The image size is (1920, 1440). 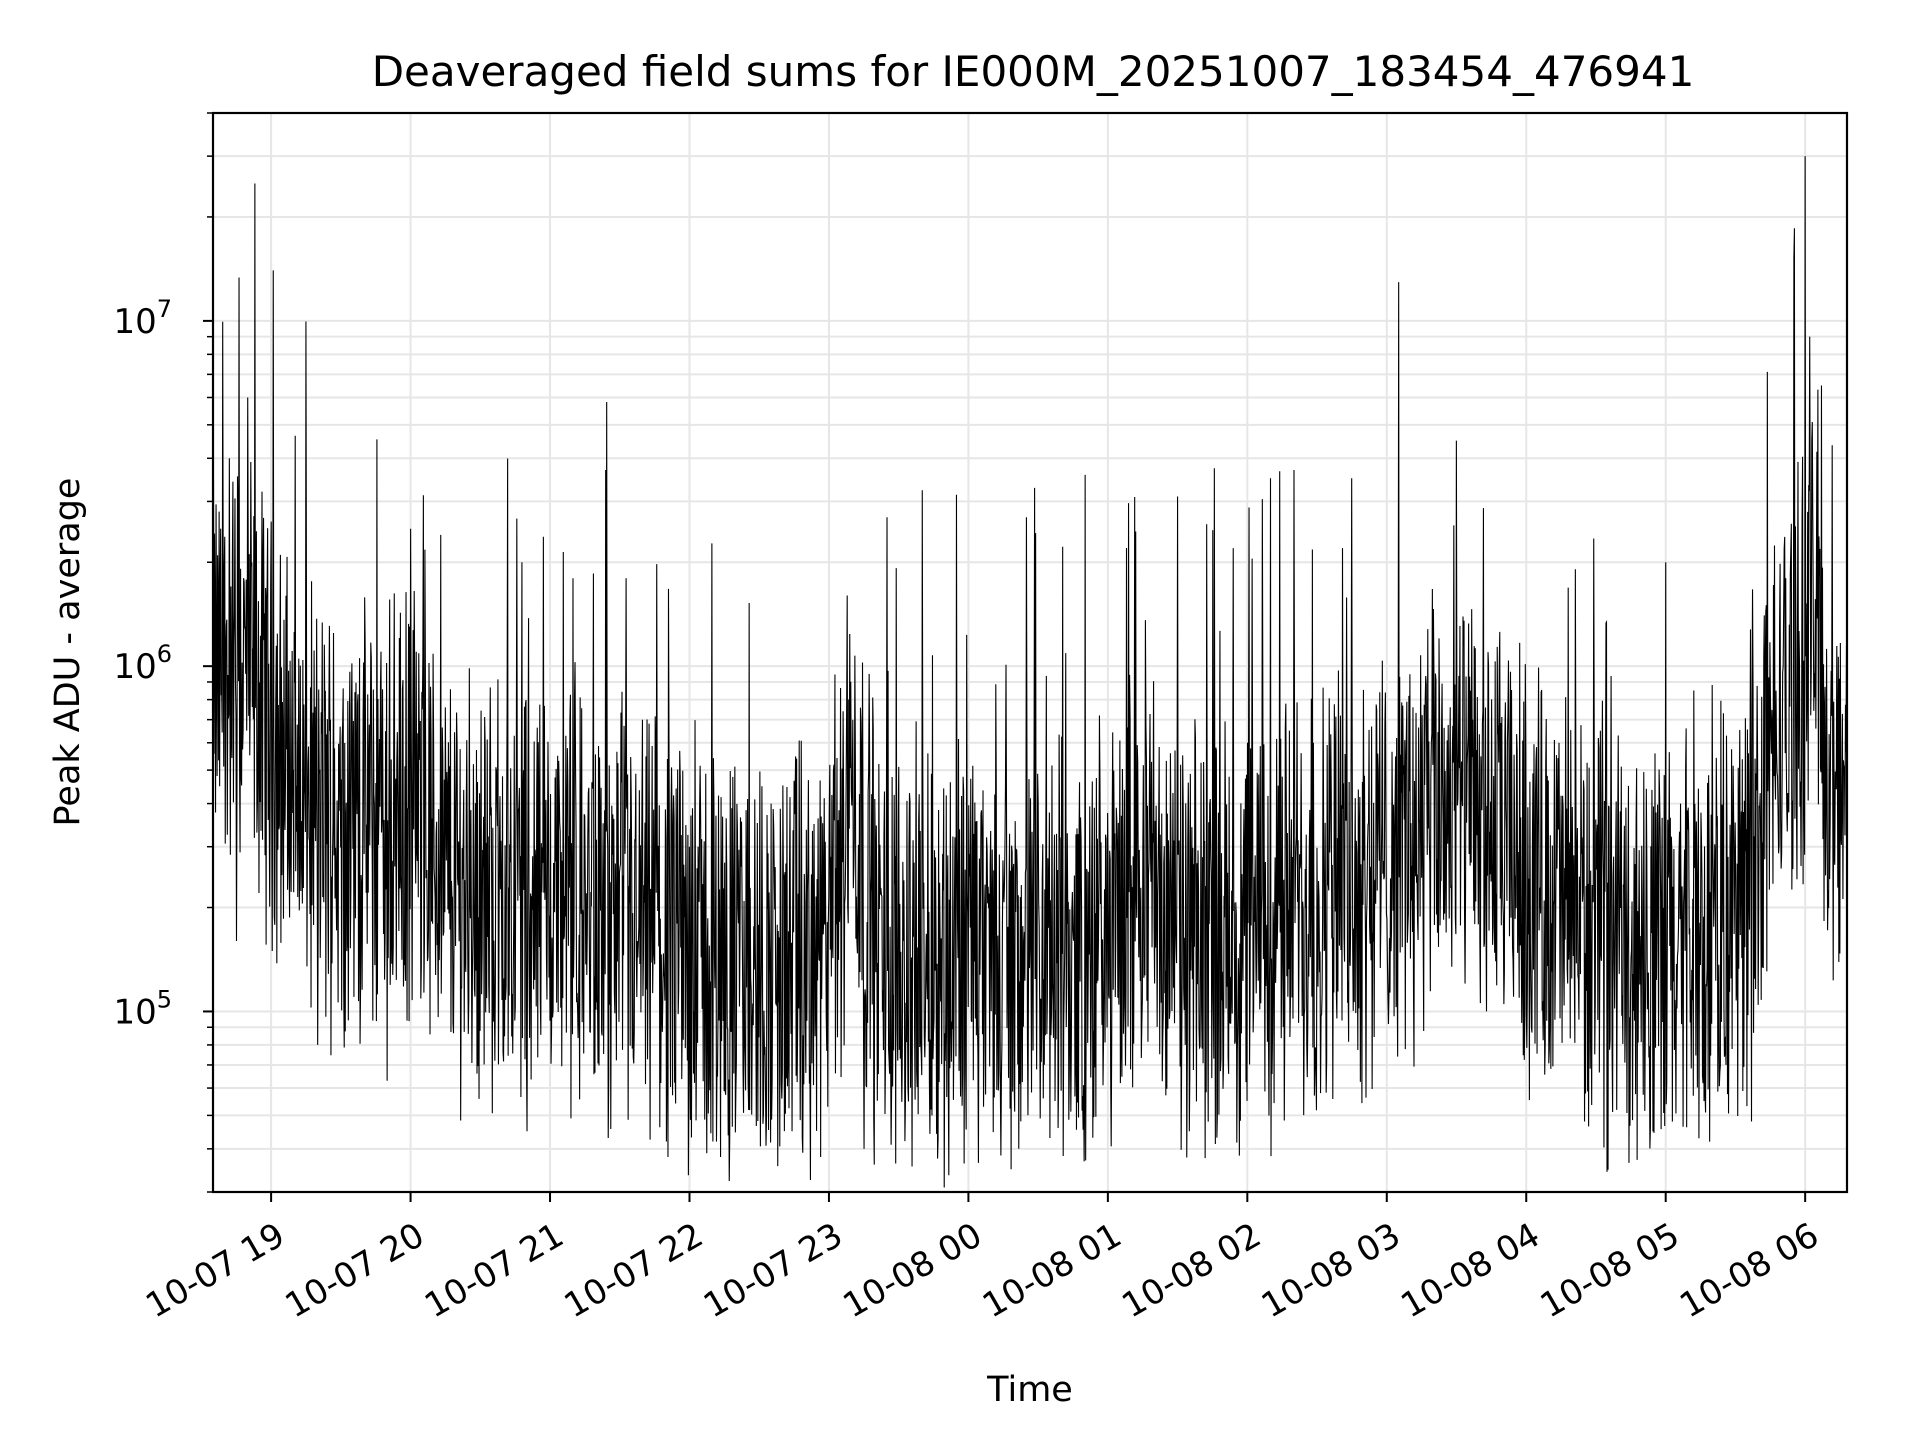 What do you see at coordinates (142, 663) in the screenshot?
I see `y-tick-label: 10⁶` at bounding box center [142, 663].